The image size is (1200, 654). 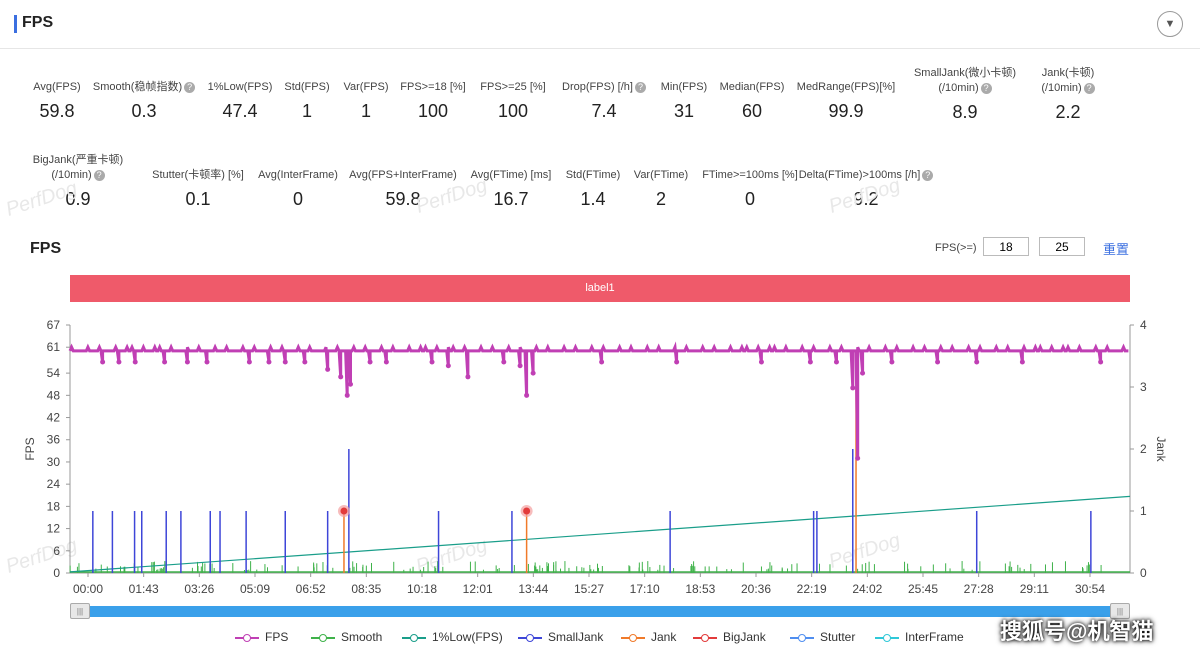 What do you see at coordinates (752, 87) in the screenshot?
I see `stat-label-text: Median(FPS)` at bounding box center [752, 87].